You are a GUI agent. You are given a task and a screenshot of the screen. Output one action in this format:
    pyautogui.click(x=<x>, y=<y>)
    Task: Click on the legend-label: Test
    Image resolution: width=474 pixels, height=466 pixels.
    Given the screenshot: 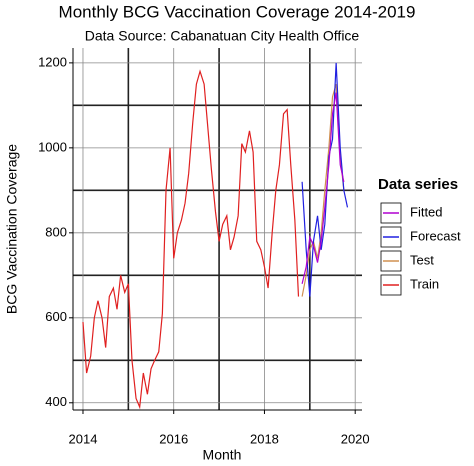 What is the action you would take?
    pyautogui.click(x=422, y=259)
    